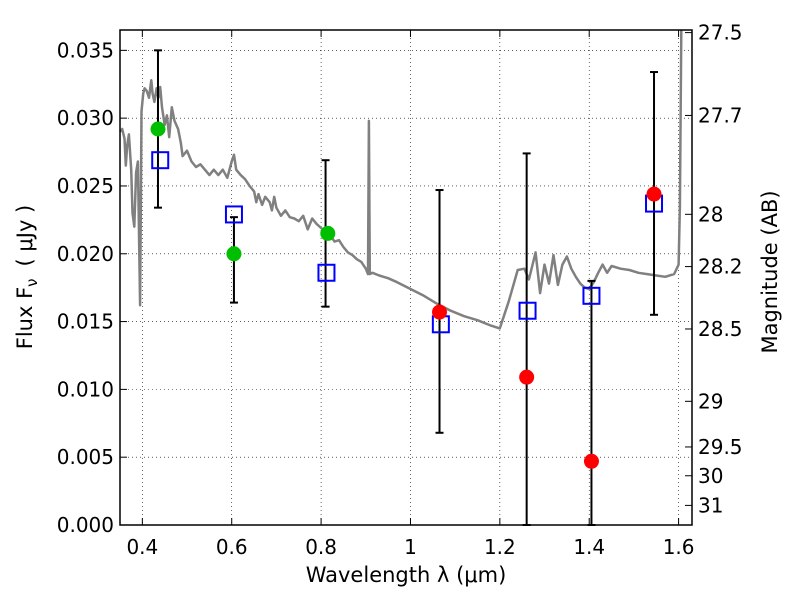 The image size is (800, 600). Describe the element at coordinates (500, 547) in the screenshot. I see `x-tick-label: 1.2` at that location.